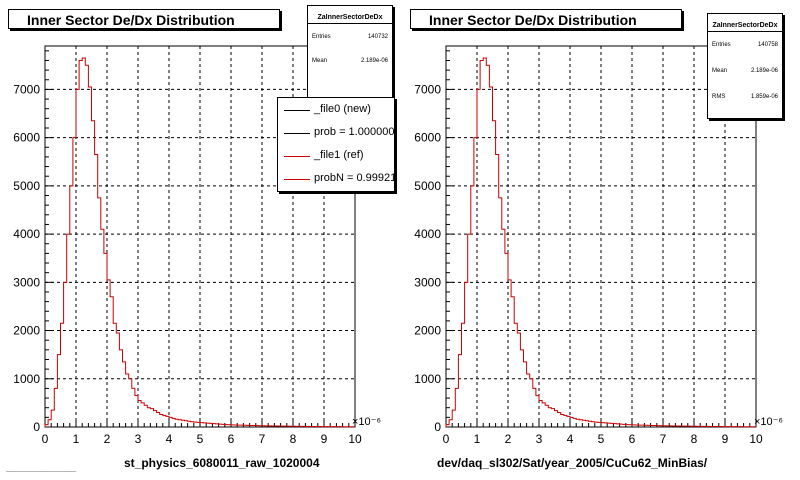  What do you see at coordinates (366, 422) in the screenshot?
I see `left-x-exponent: ×10⁻⁶` at bounding box center [366, 422].